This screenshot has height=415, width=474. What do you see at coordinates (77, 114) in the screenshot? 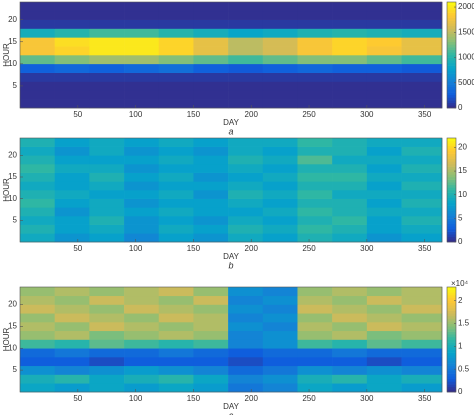
I see `x-tick-label: 50` at bounding box center [77, 114].